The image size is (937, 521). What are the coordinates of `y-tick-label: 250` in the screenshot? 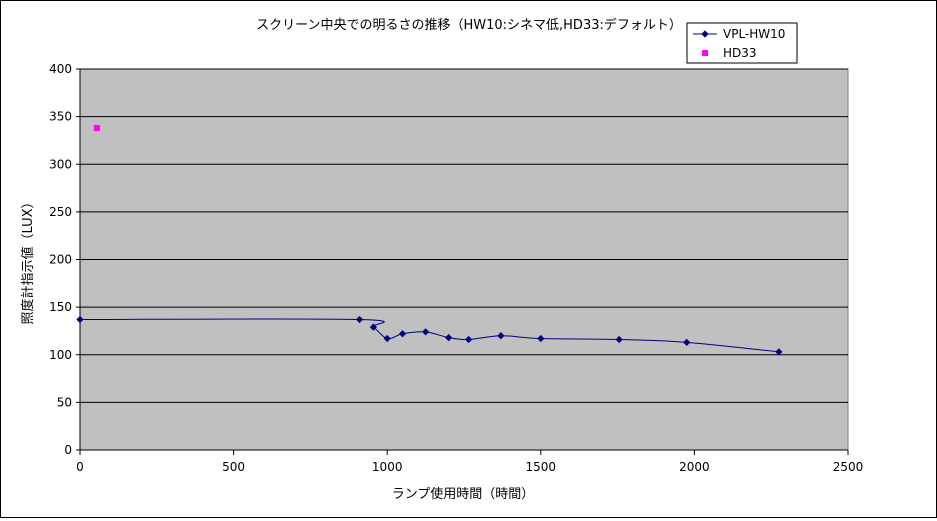 It's located at (60, 212).